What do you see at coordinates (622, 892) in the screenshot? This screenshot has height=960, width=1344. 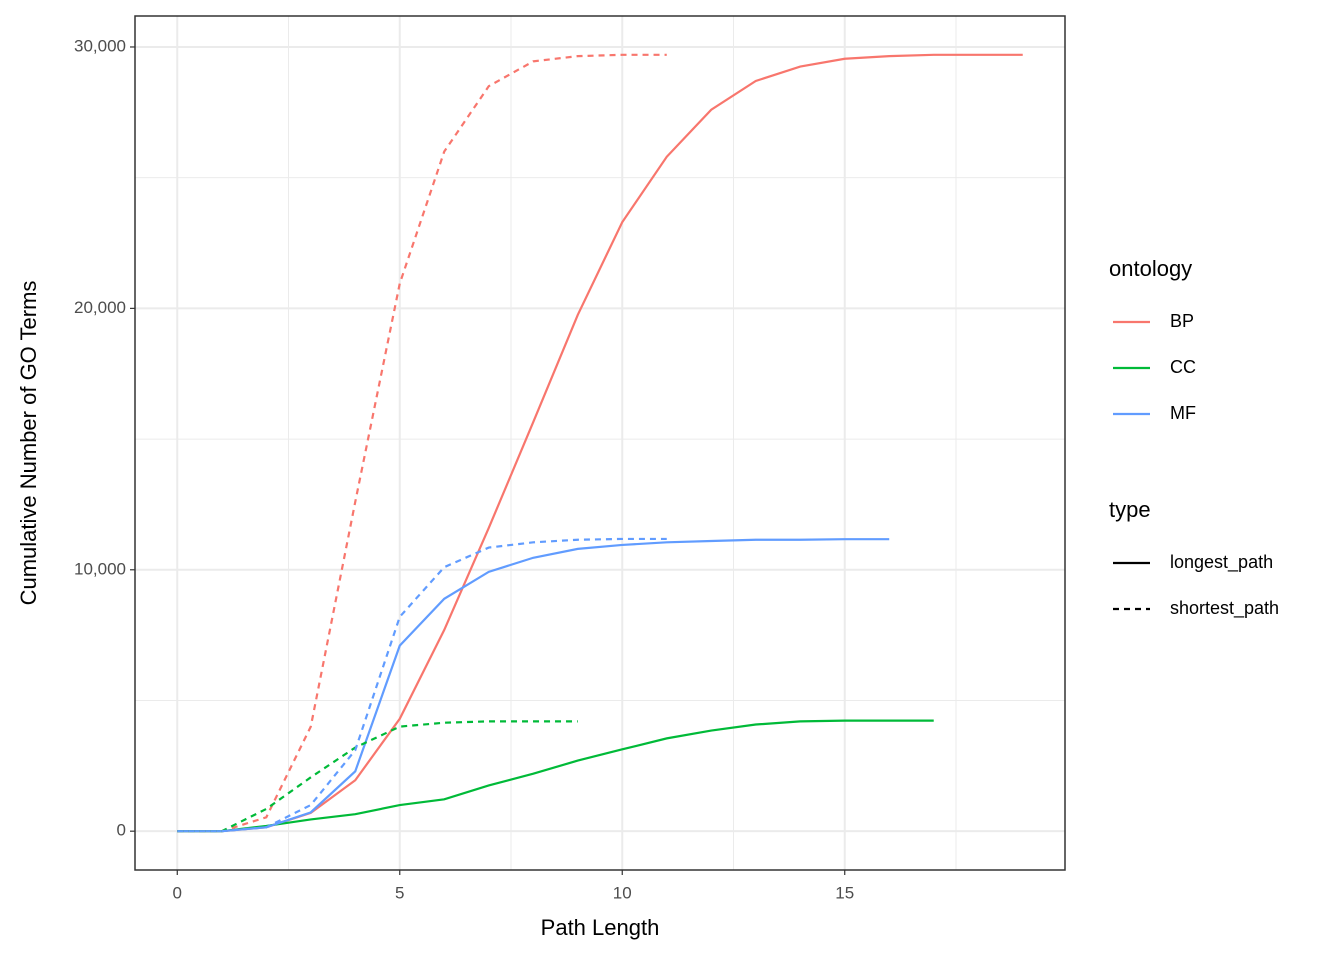 I see `x-tick-label: 10` at bounding box center [622, 892].